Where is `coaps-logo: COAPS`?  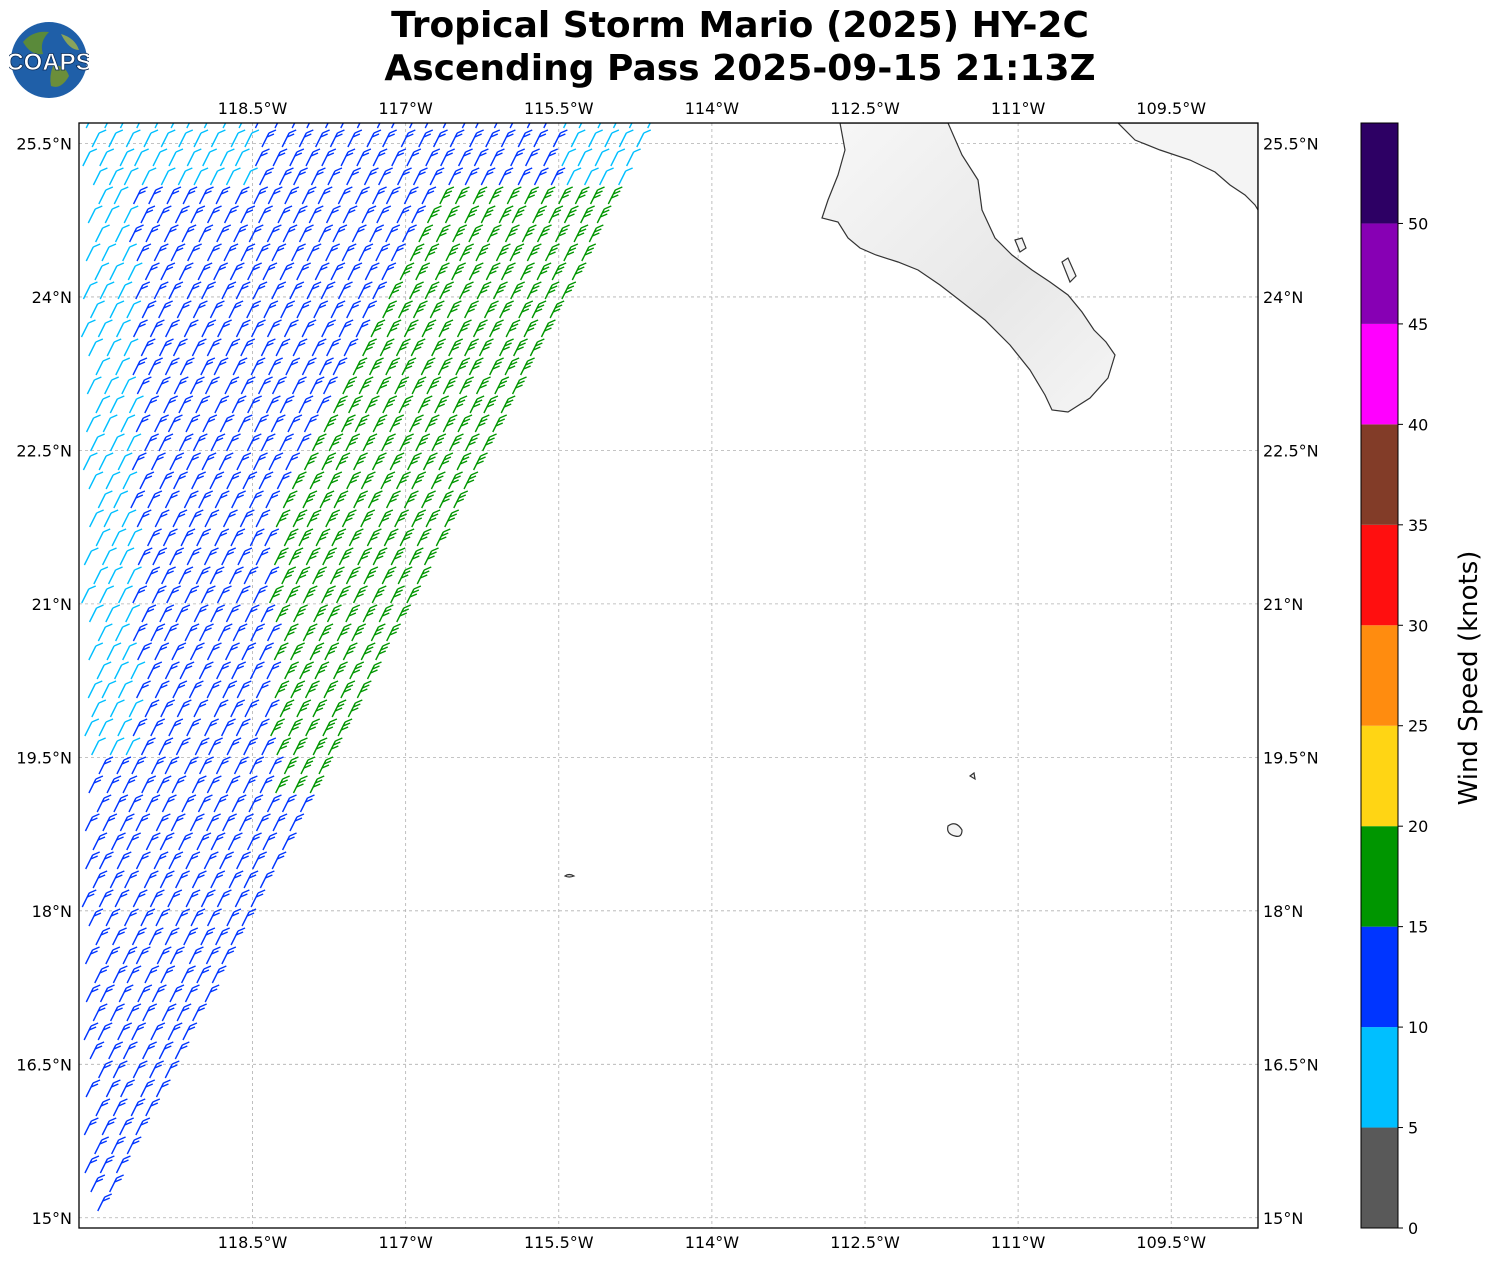
coaps-logo: COAPS is located at coordinates (49, 60).